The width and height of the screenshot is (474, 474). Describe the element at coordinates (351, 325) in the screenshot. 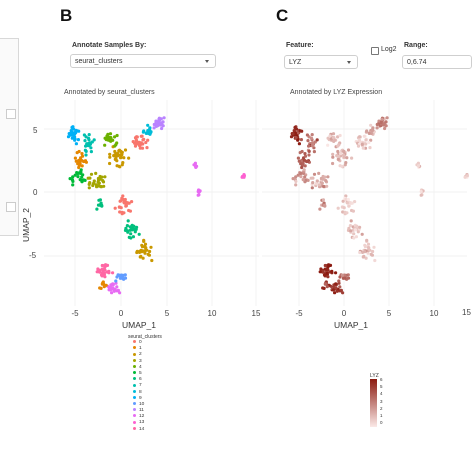

I see `panel-c-xlabel: UMAP_1` at that location.